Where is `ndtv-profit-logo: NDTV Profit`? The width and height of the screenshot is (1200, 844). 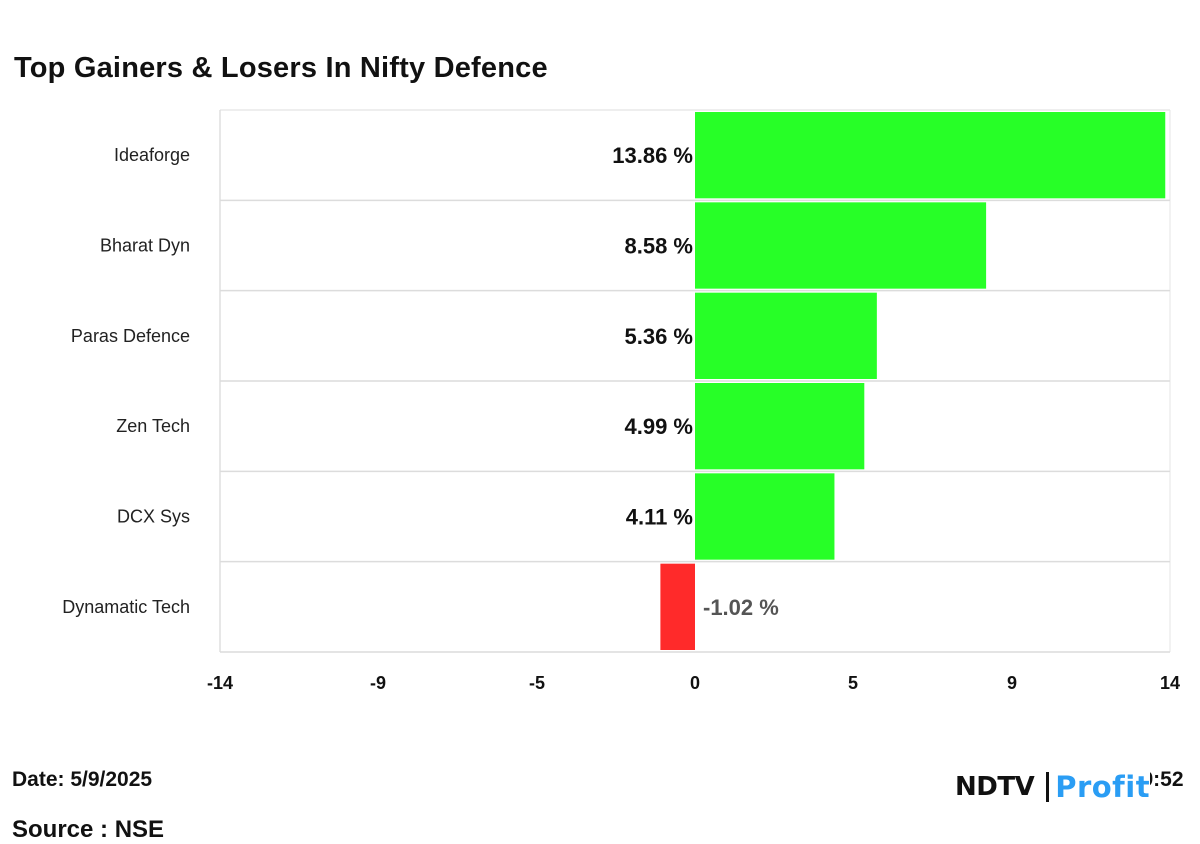 ndtv-profit-logo: NDTV Profit is located at coordinates (1053, 787).